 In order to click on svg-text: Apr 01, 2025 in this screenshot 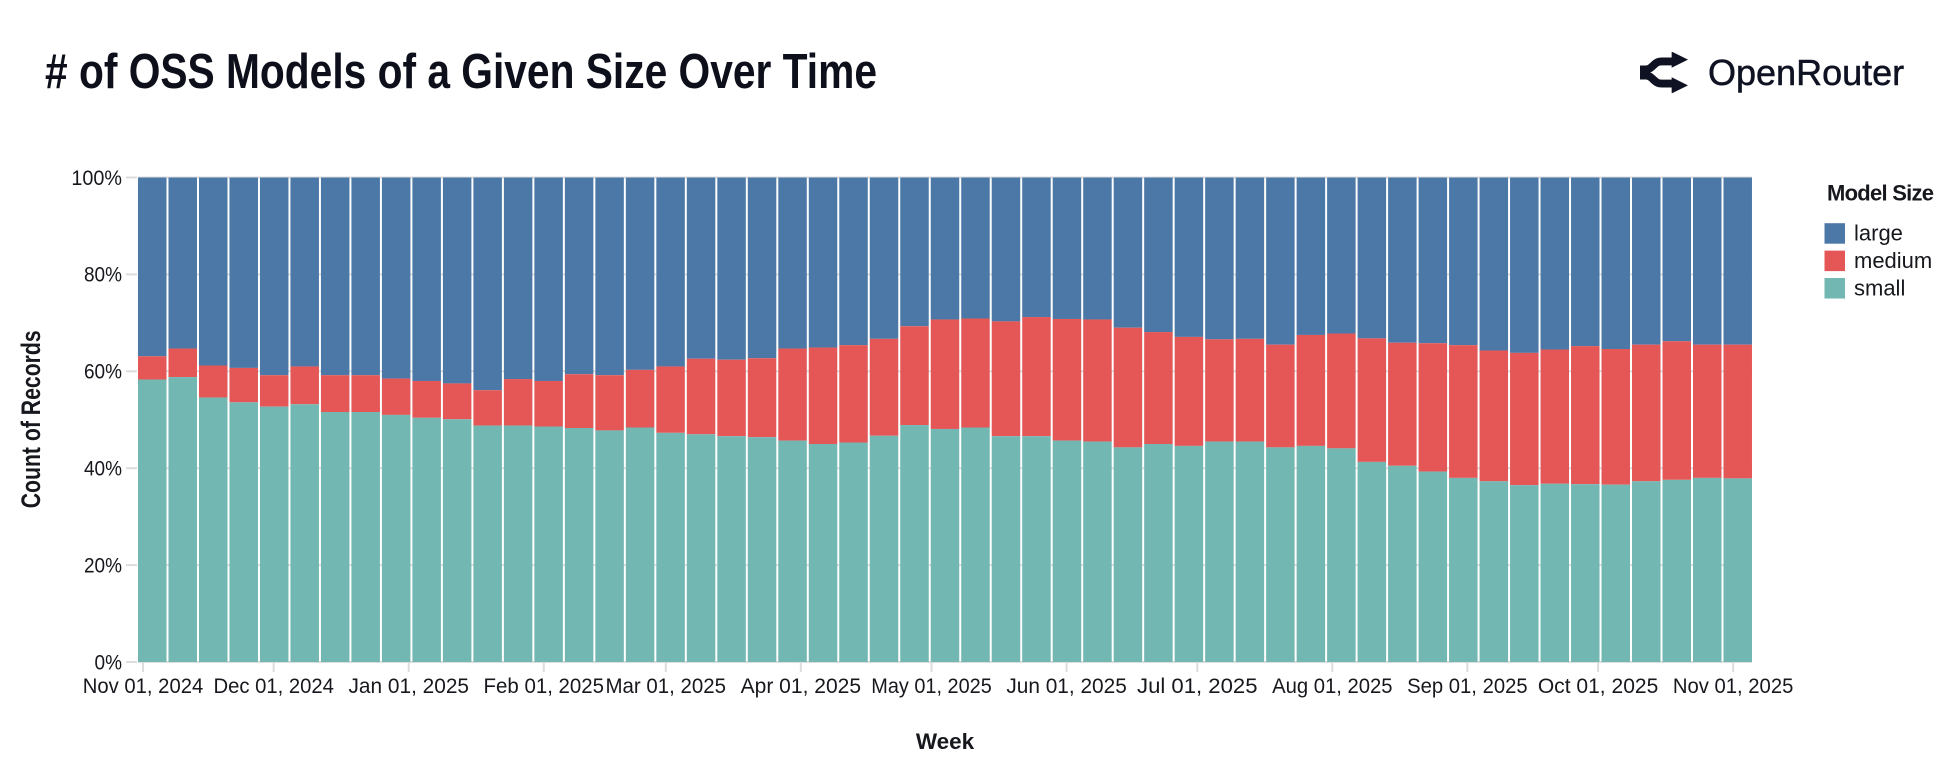, I will do `click(801, 686)`.